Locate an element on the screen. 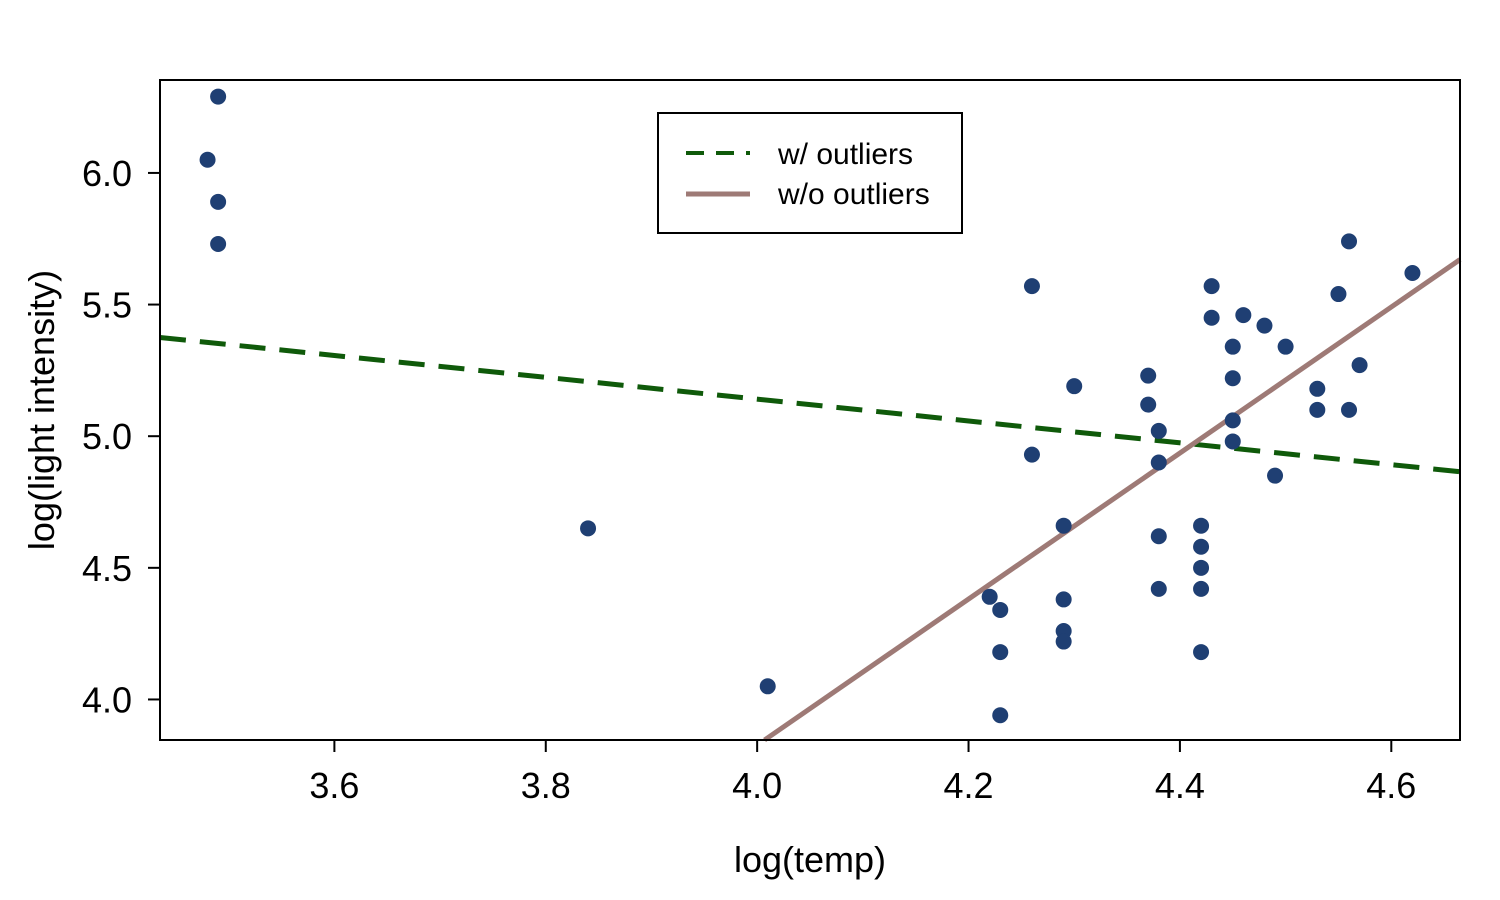 This screenshot has height=900, width=1500. x-tick-label: 4.4 is located at coordinates (1180, 785).